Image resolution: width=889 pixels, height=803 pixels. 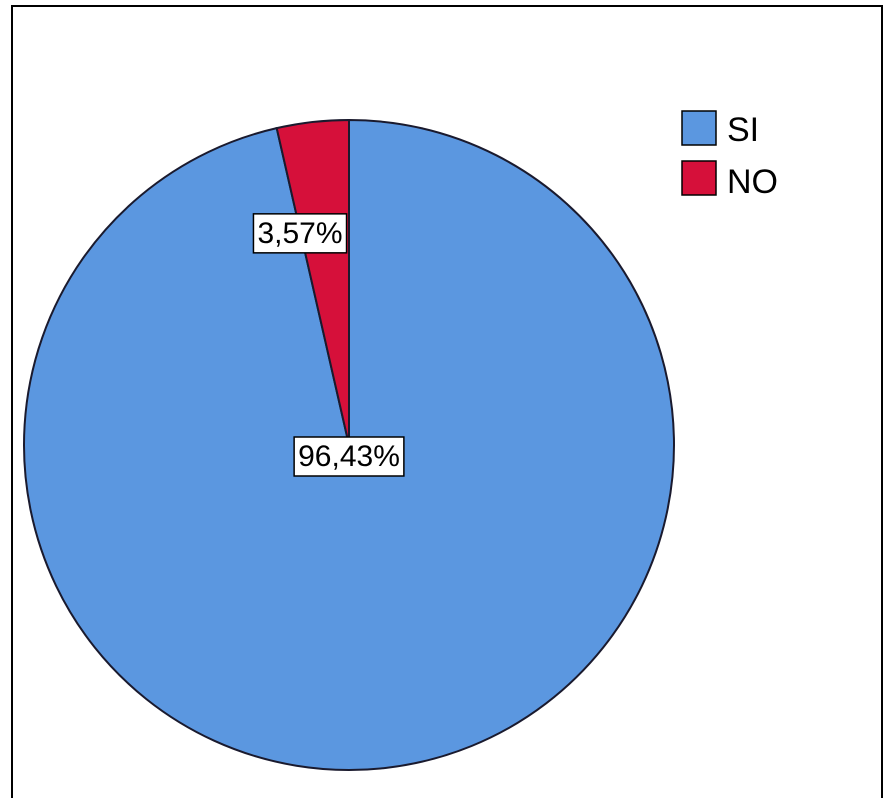 I want to click on value-label-box-no, so click(x=300, y=233).